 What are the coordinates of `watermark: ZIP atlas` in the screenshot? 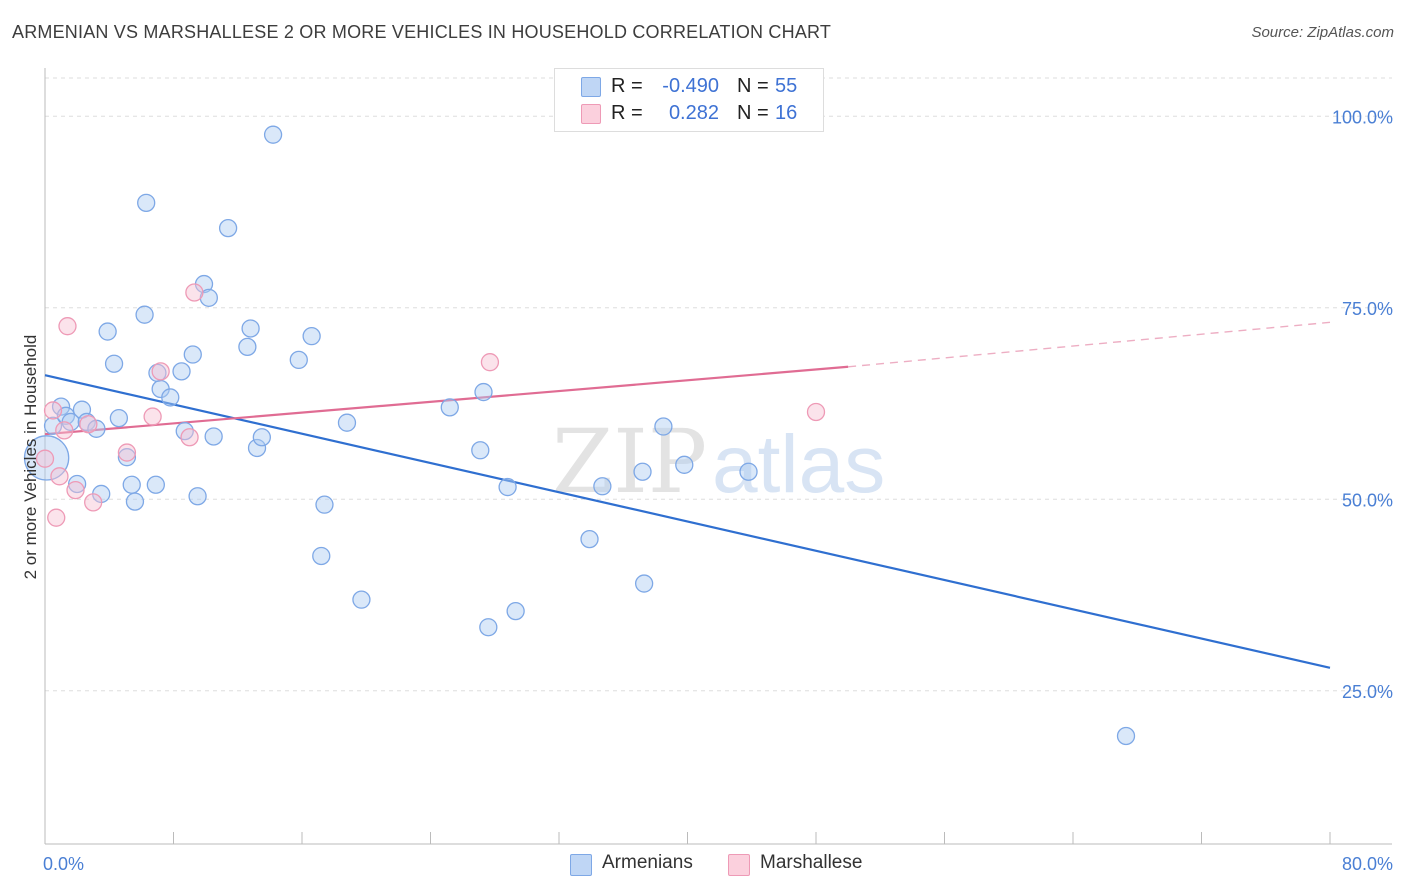 It's located at (718, 461).